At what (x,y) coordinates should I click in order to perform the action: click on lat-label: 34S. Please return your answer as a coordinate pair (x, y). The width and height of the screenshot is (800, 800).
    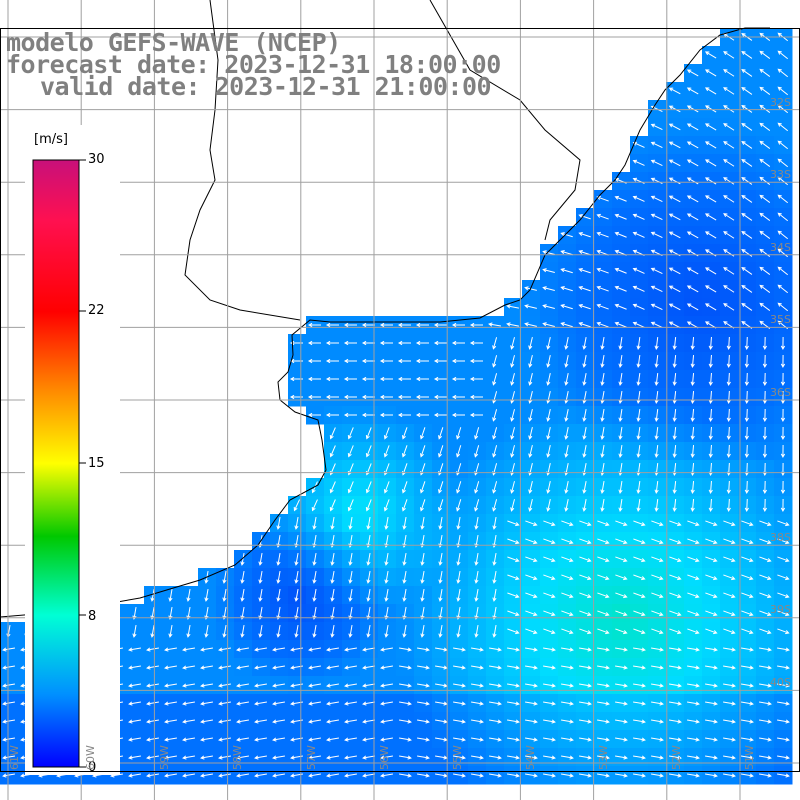
    Looking at the image, I should click on (780, 247).